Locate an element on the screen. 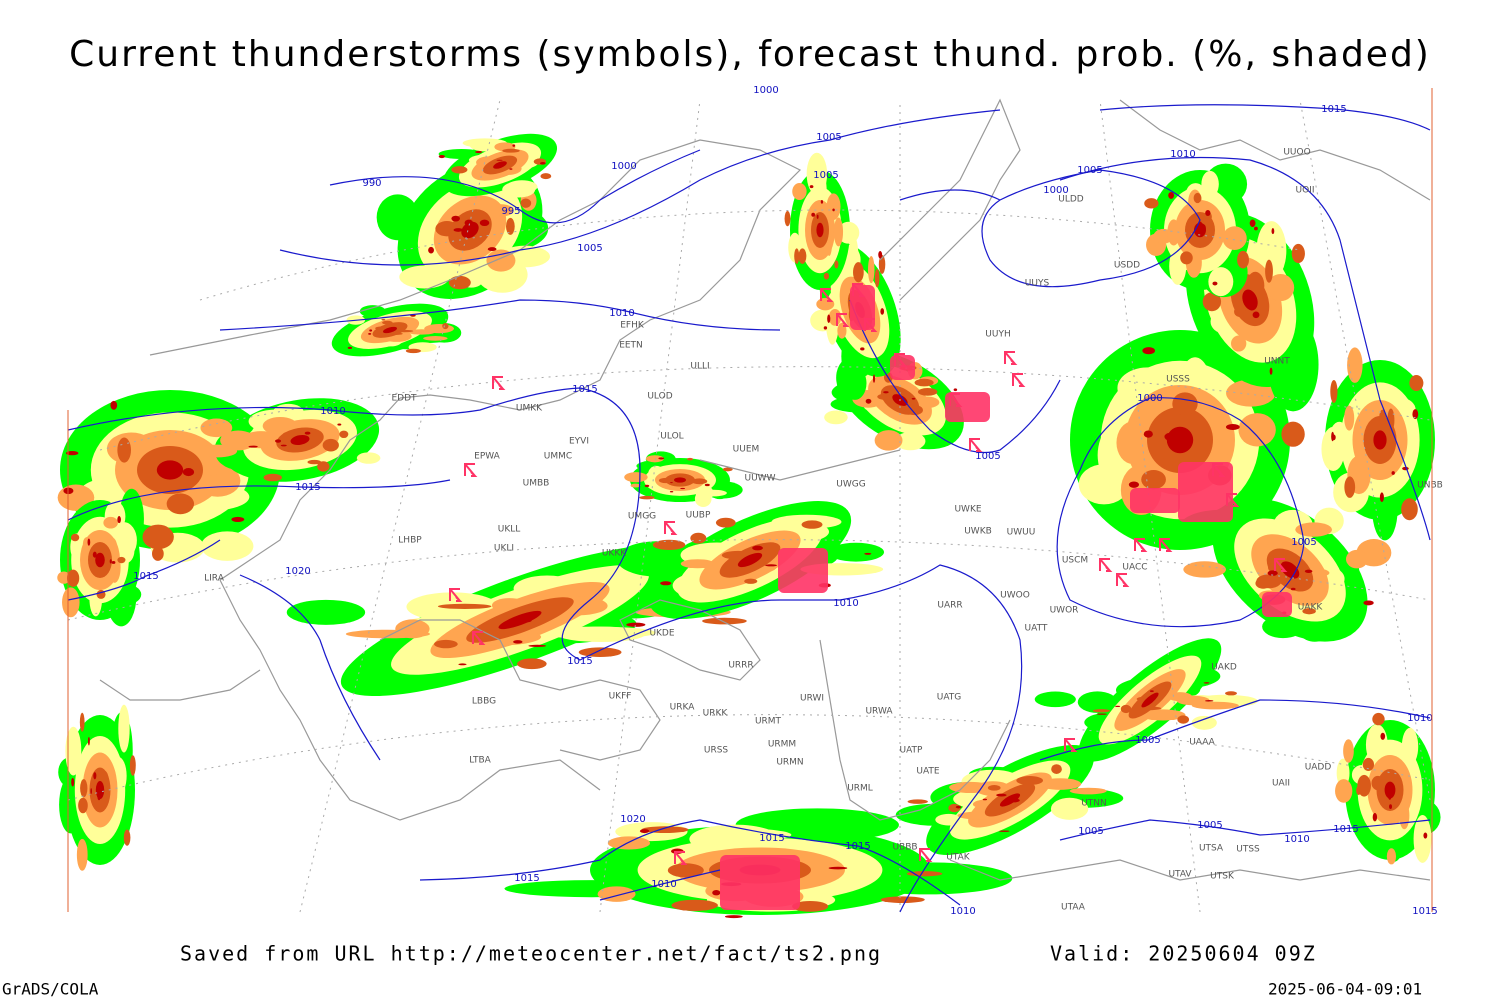 The height and width of the screenshot is (1000, 1500). station-label: UATE is located at coordinates (928, 772).